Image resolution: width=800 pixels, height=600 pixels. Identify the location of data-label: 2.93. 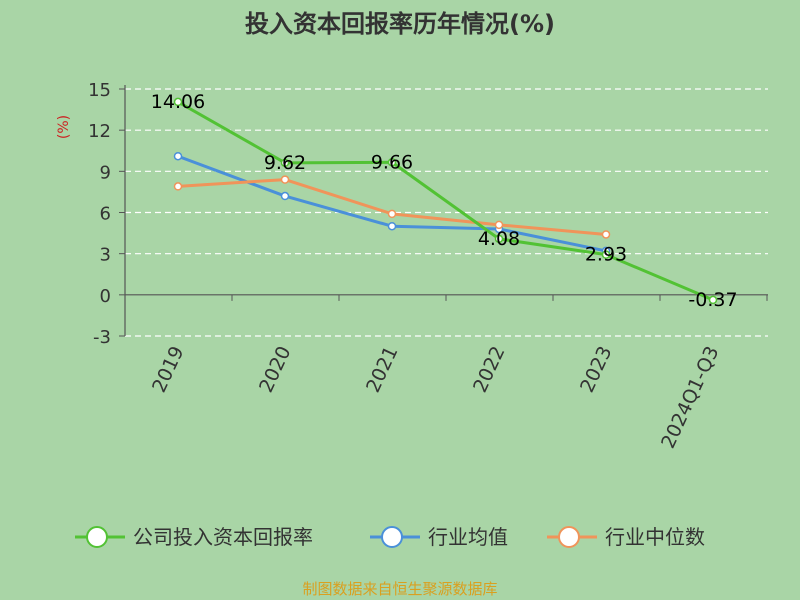
(606, 255).